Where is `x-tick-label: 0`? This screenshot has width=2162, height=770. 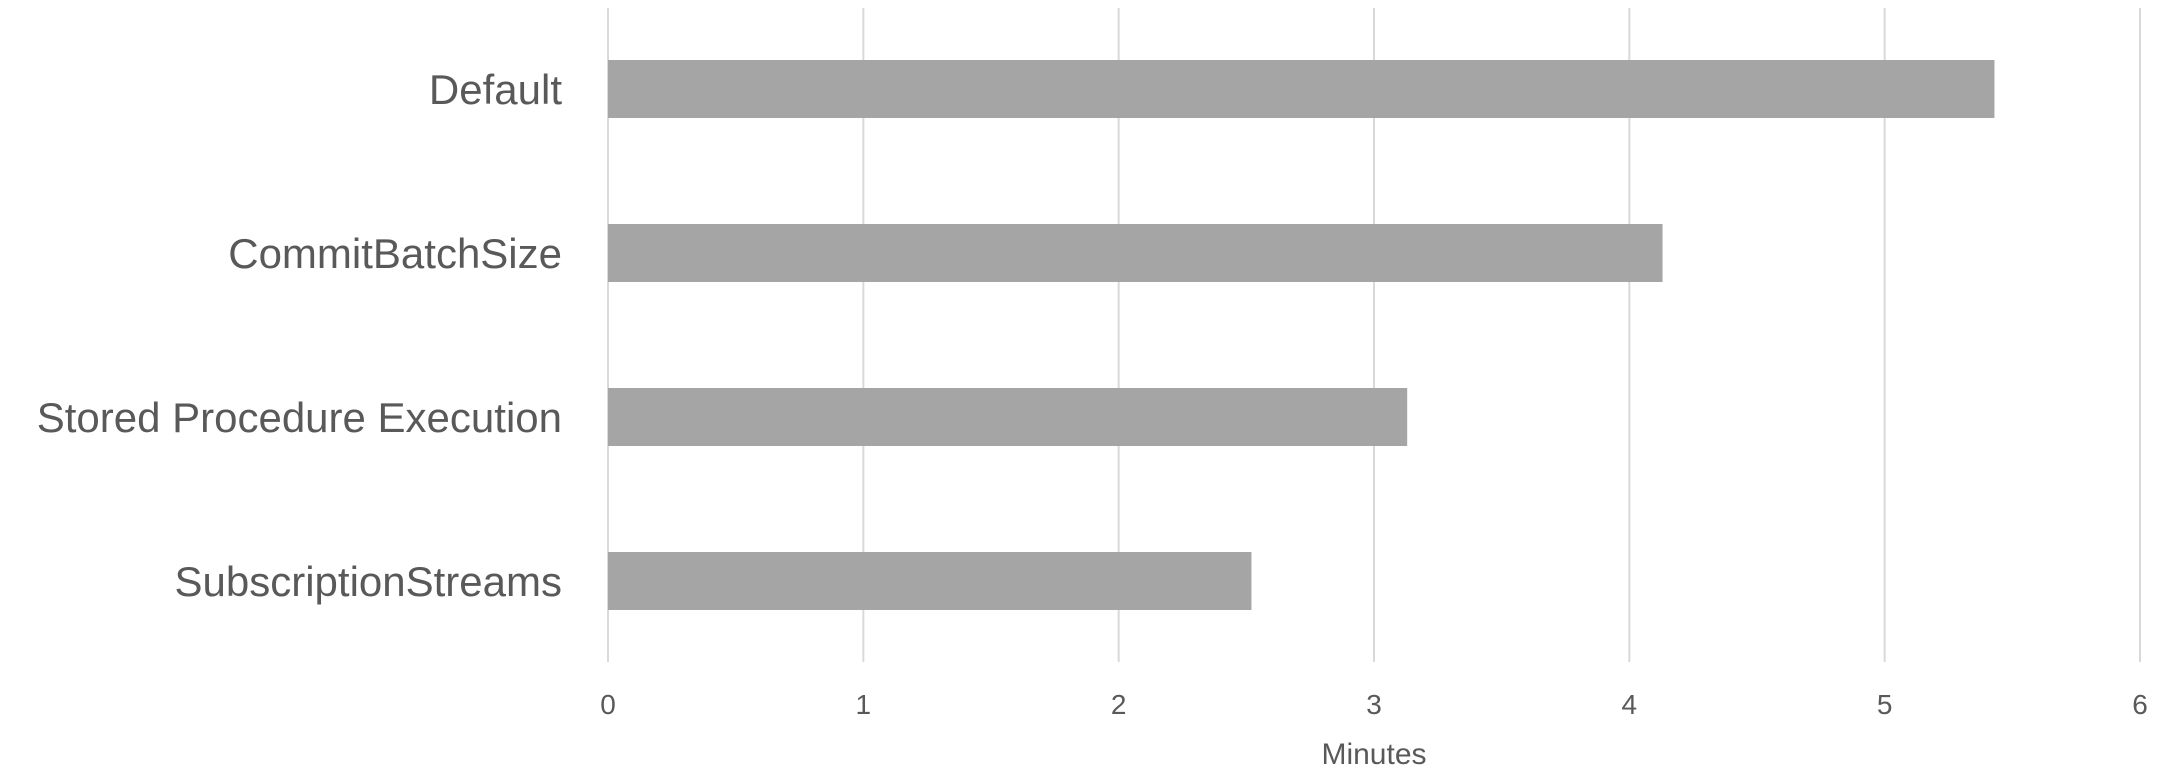
x-tick-label: 0 is located at coordinates (608, 704).